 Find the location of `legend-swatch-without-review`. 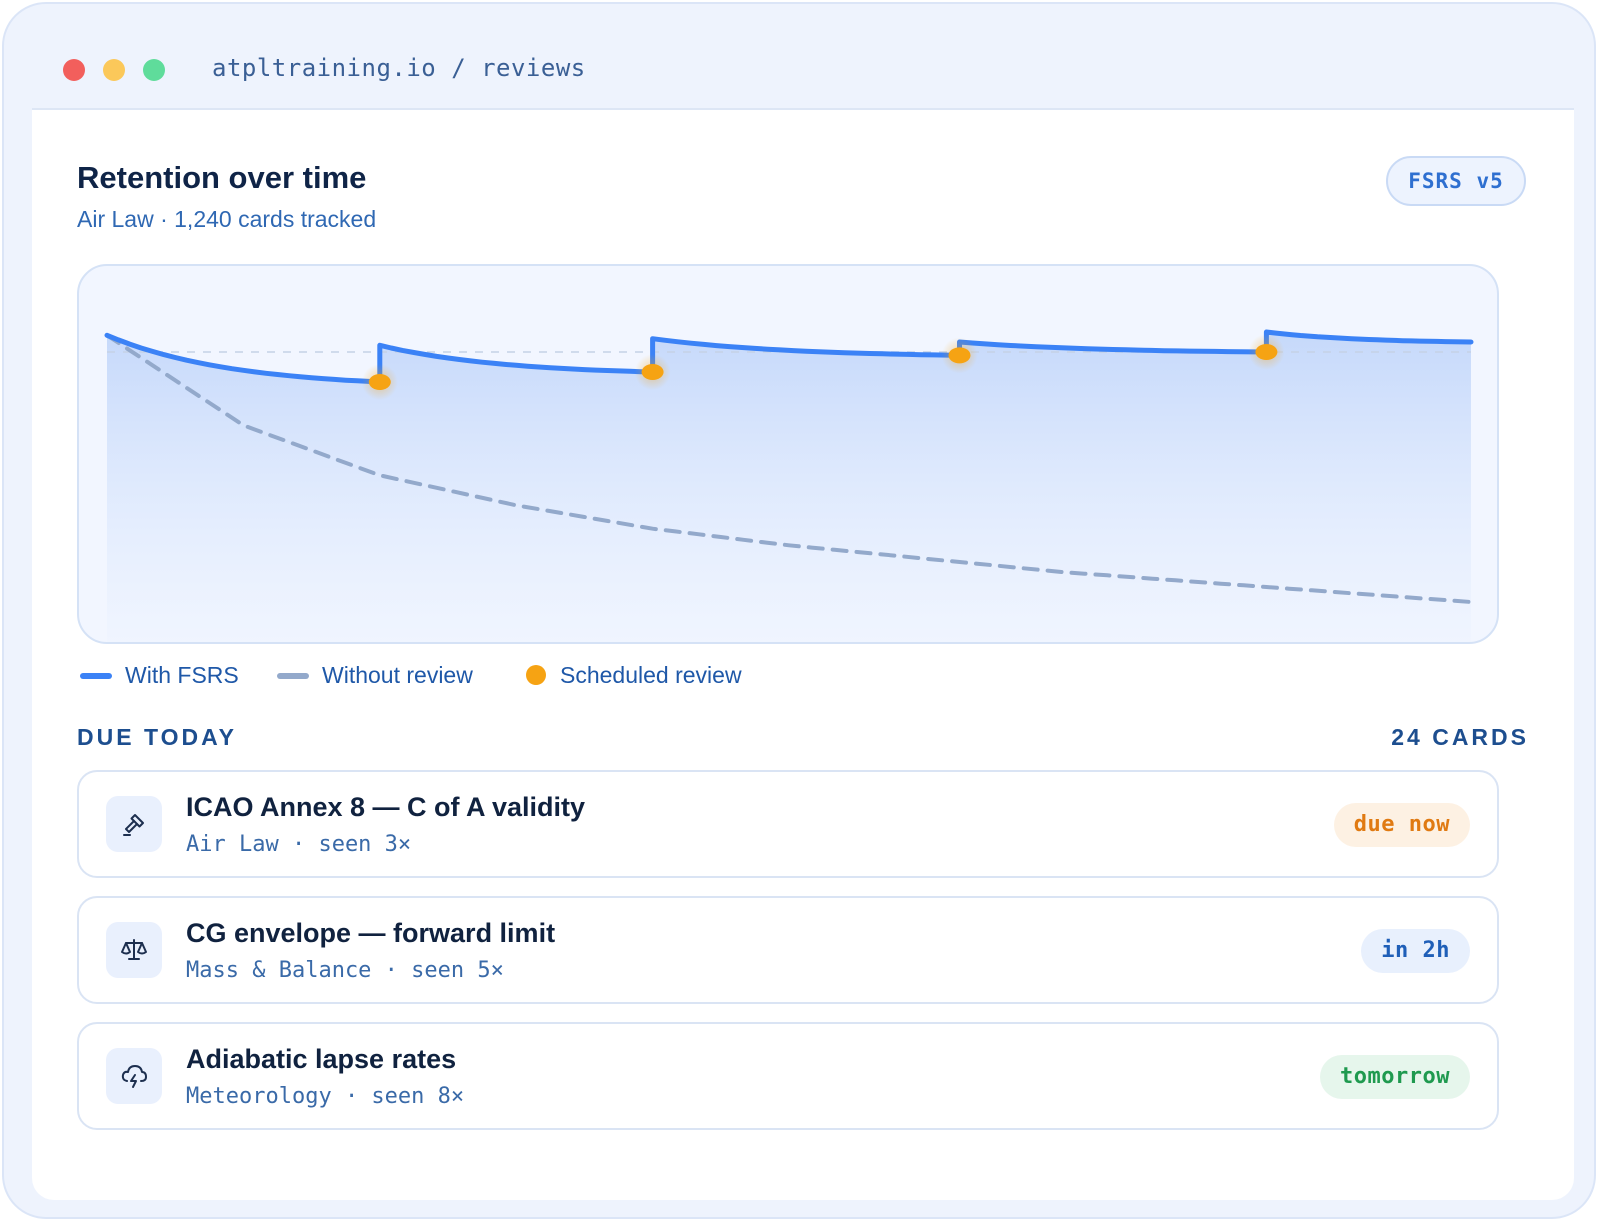

legend-swatch-without-review is located at coordinates (293, 676).